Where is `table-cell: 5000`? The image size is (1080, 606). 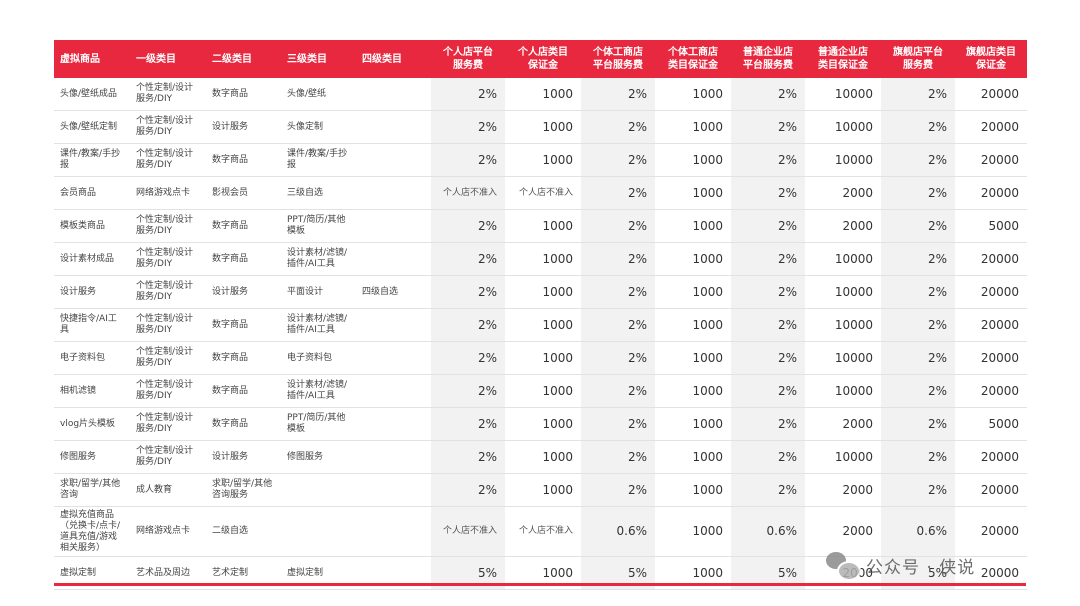
table-cell: 5000 is located at coordinates (991, 226).